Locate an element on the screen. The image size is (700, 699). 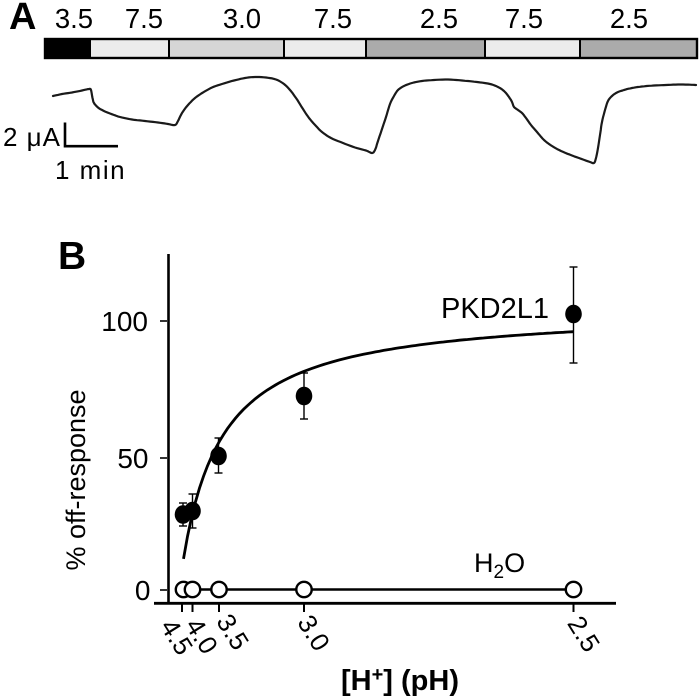
svg-text: 0 is located at coordinates (143, 590).